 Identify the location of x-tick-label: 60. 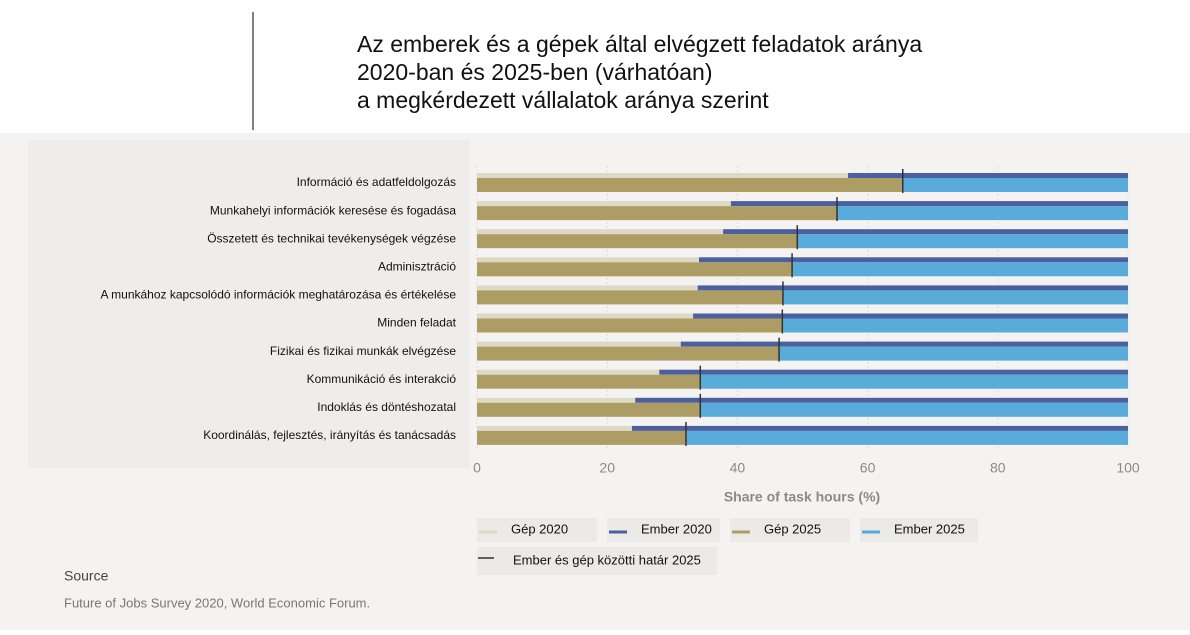
(868, 468).